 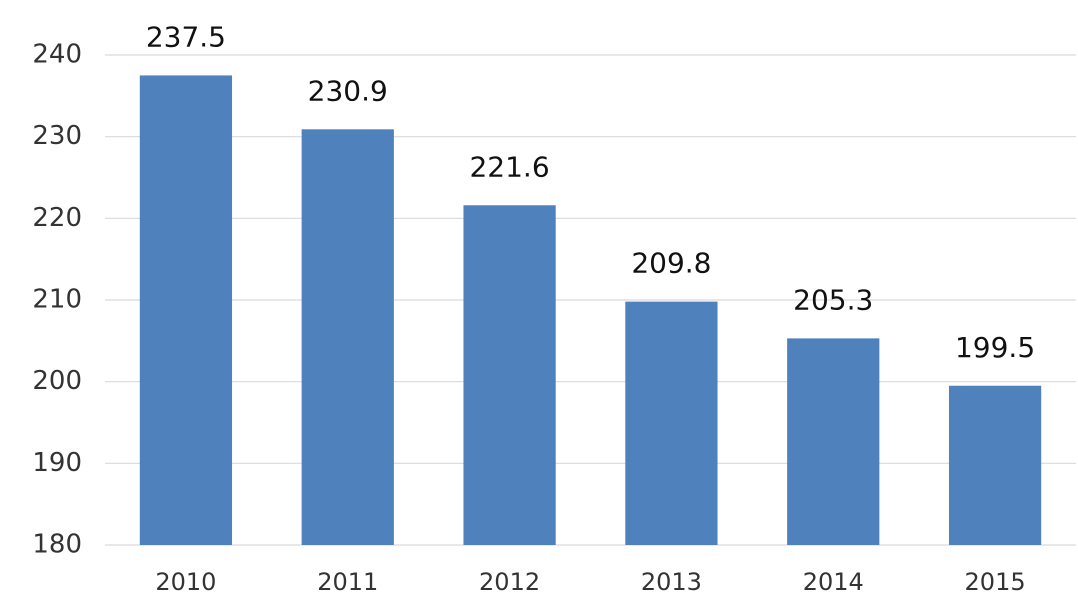 I want to click on y-tick-label: 200, so click(x=57, y=381).